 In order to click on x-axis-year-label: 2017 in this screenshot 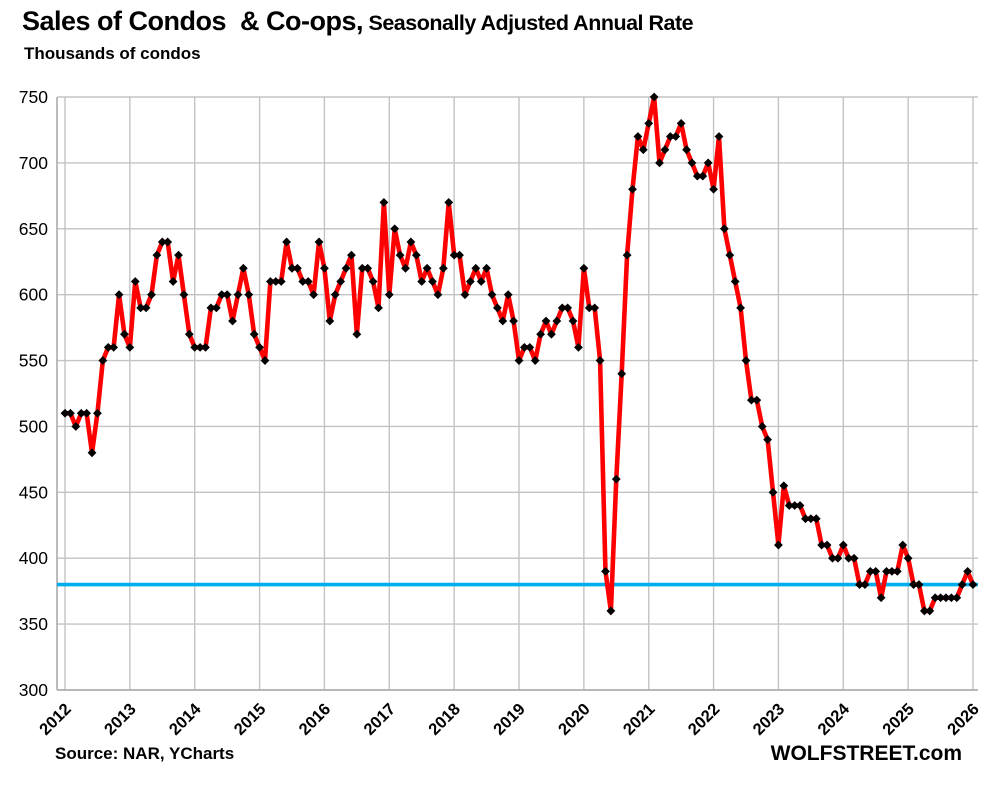, I will do `click(379, 719)`.